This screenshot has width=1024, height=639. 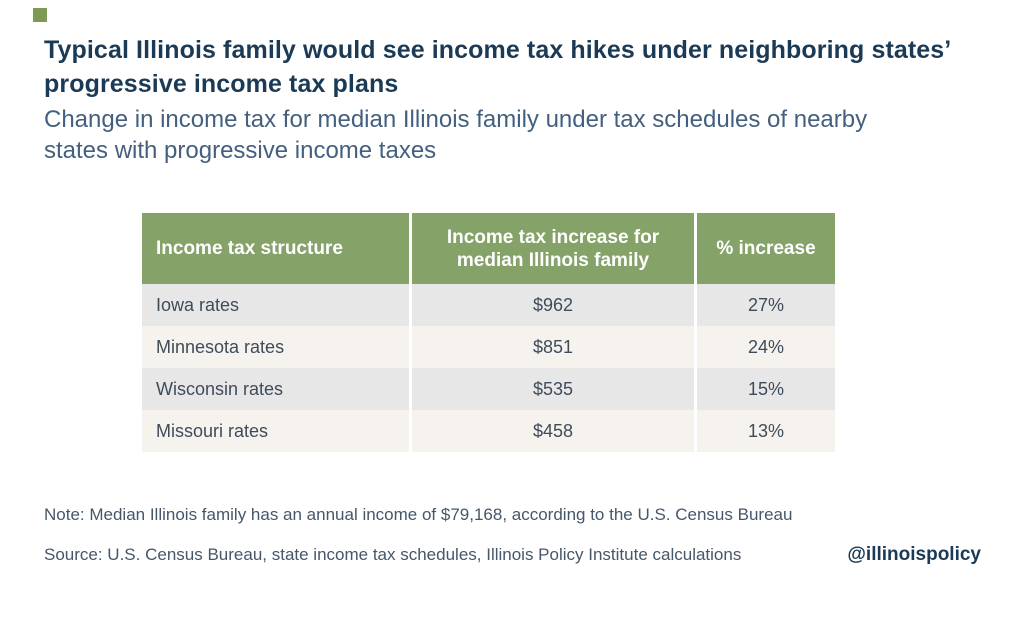 I want to click on brand-square, so click(x=40, y=15).